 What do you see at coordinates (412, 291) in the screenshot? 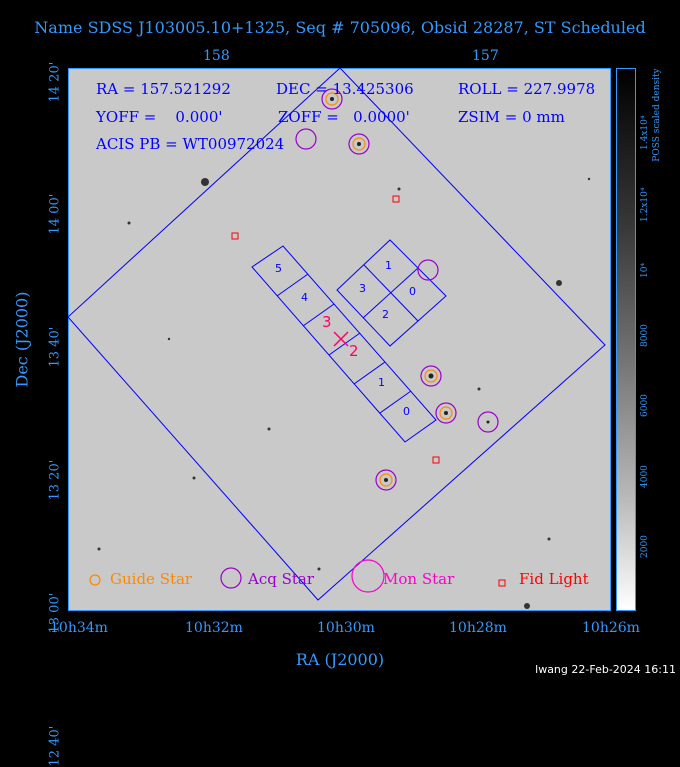
I see `chip-label-i0: 0` at bounding box center [412, 291].